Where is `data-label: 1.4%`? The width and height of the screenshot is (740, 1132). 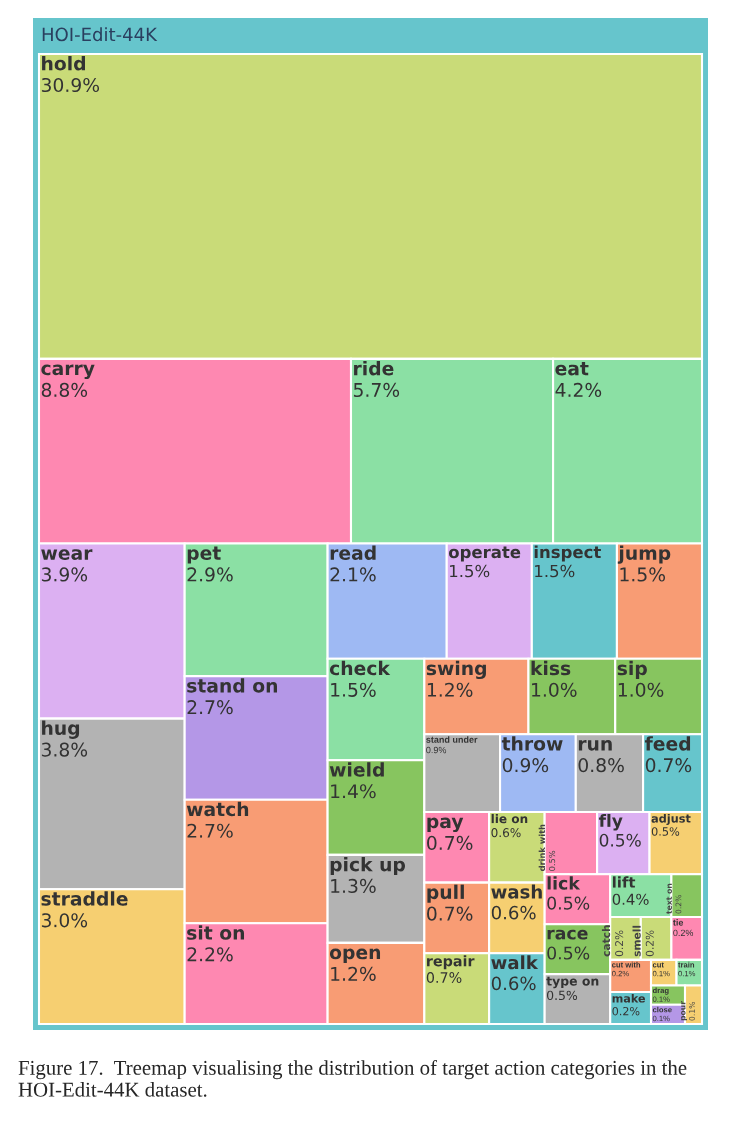 data-label: 1.4% is located at coordinates (353, 791).